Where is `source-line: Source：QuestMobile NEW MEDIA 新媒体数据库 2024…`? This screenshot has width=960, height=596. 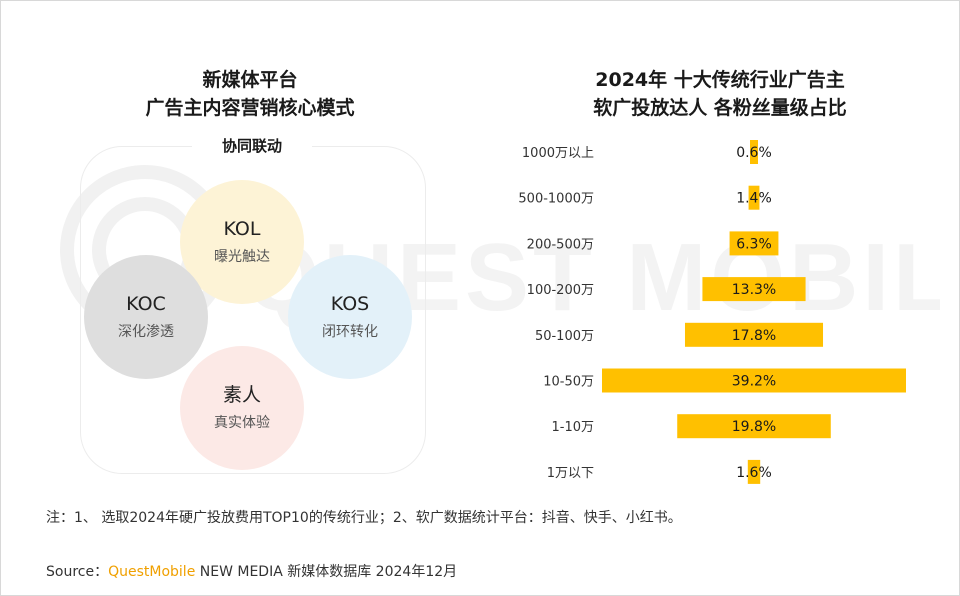
source-line: Source：QuestMobile NEW MEDIA 新媒体数据库 2024… is located at coordinates (251, 572).